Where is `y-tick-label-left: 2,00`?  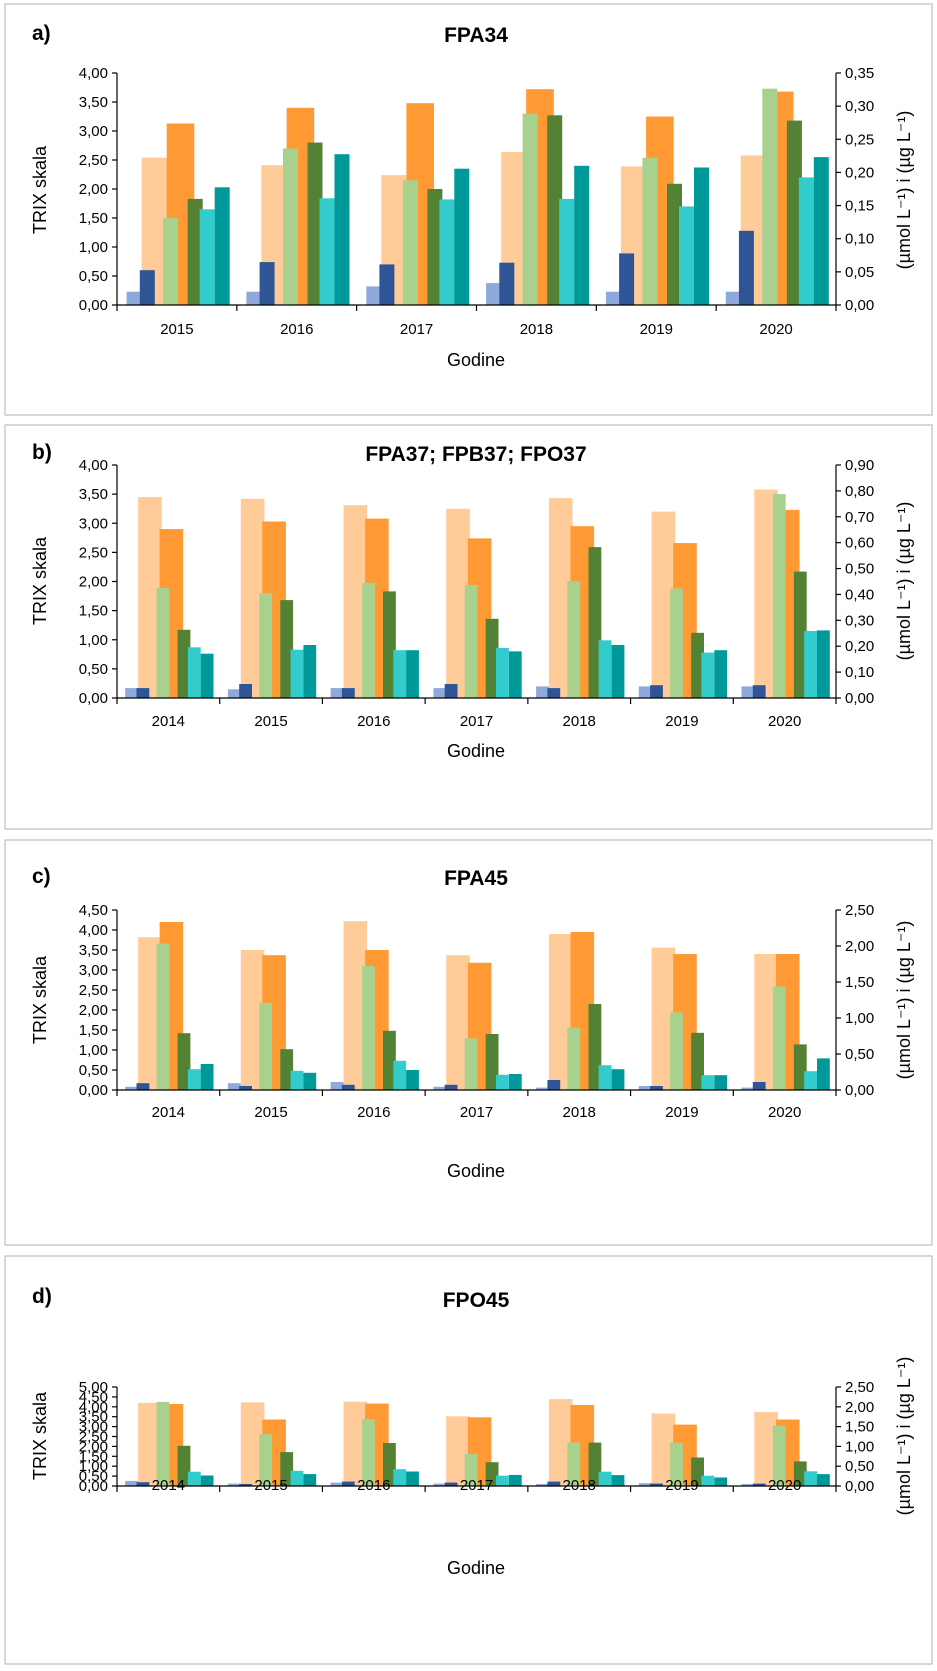
y-tick-label-left: 2,00 is located at coordinates (93, 1010).